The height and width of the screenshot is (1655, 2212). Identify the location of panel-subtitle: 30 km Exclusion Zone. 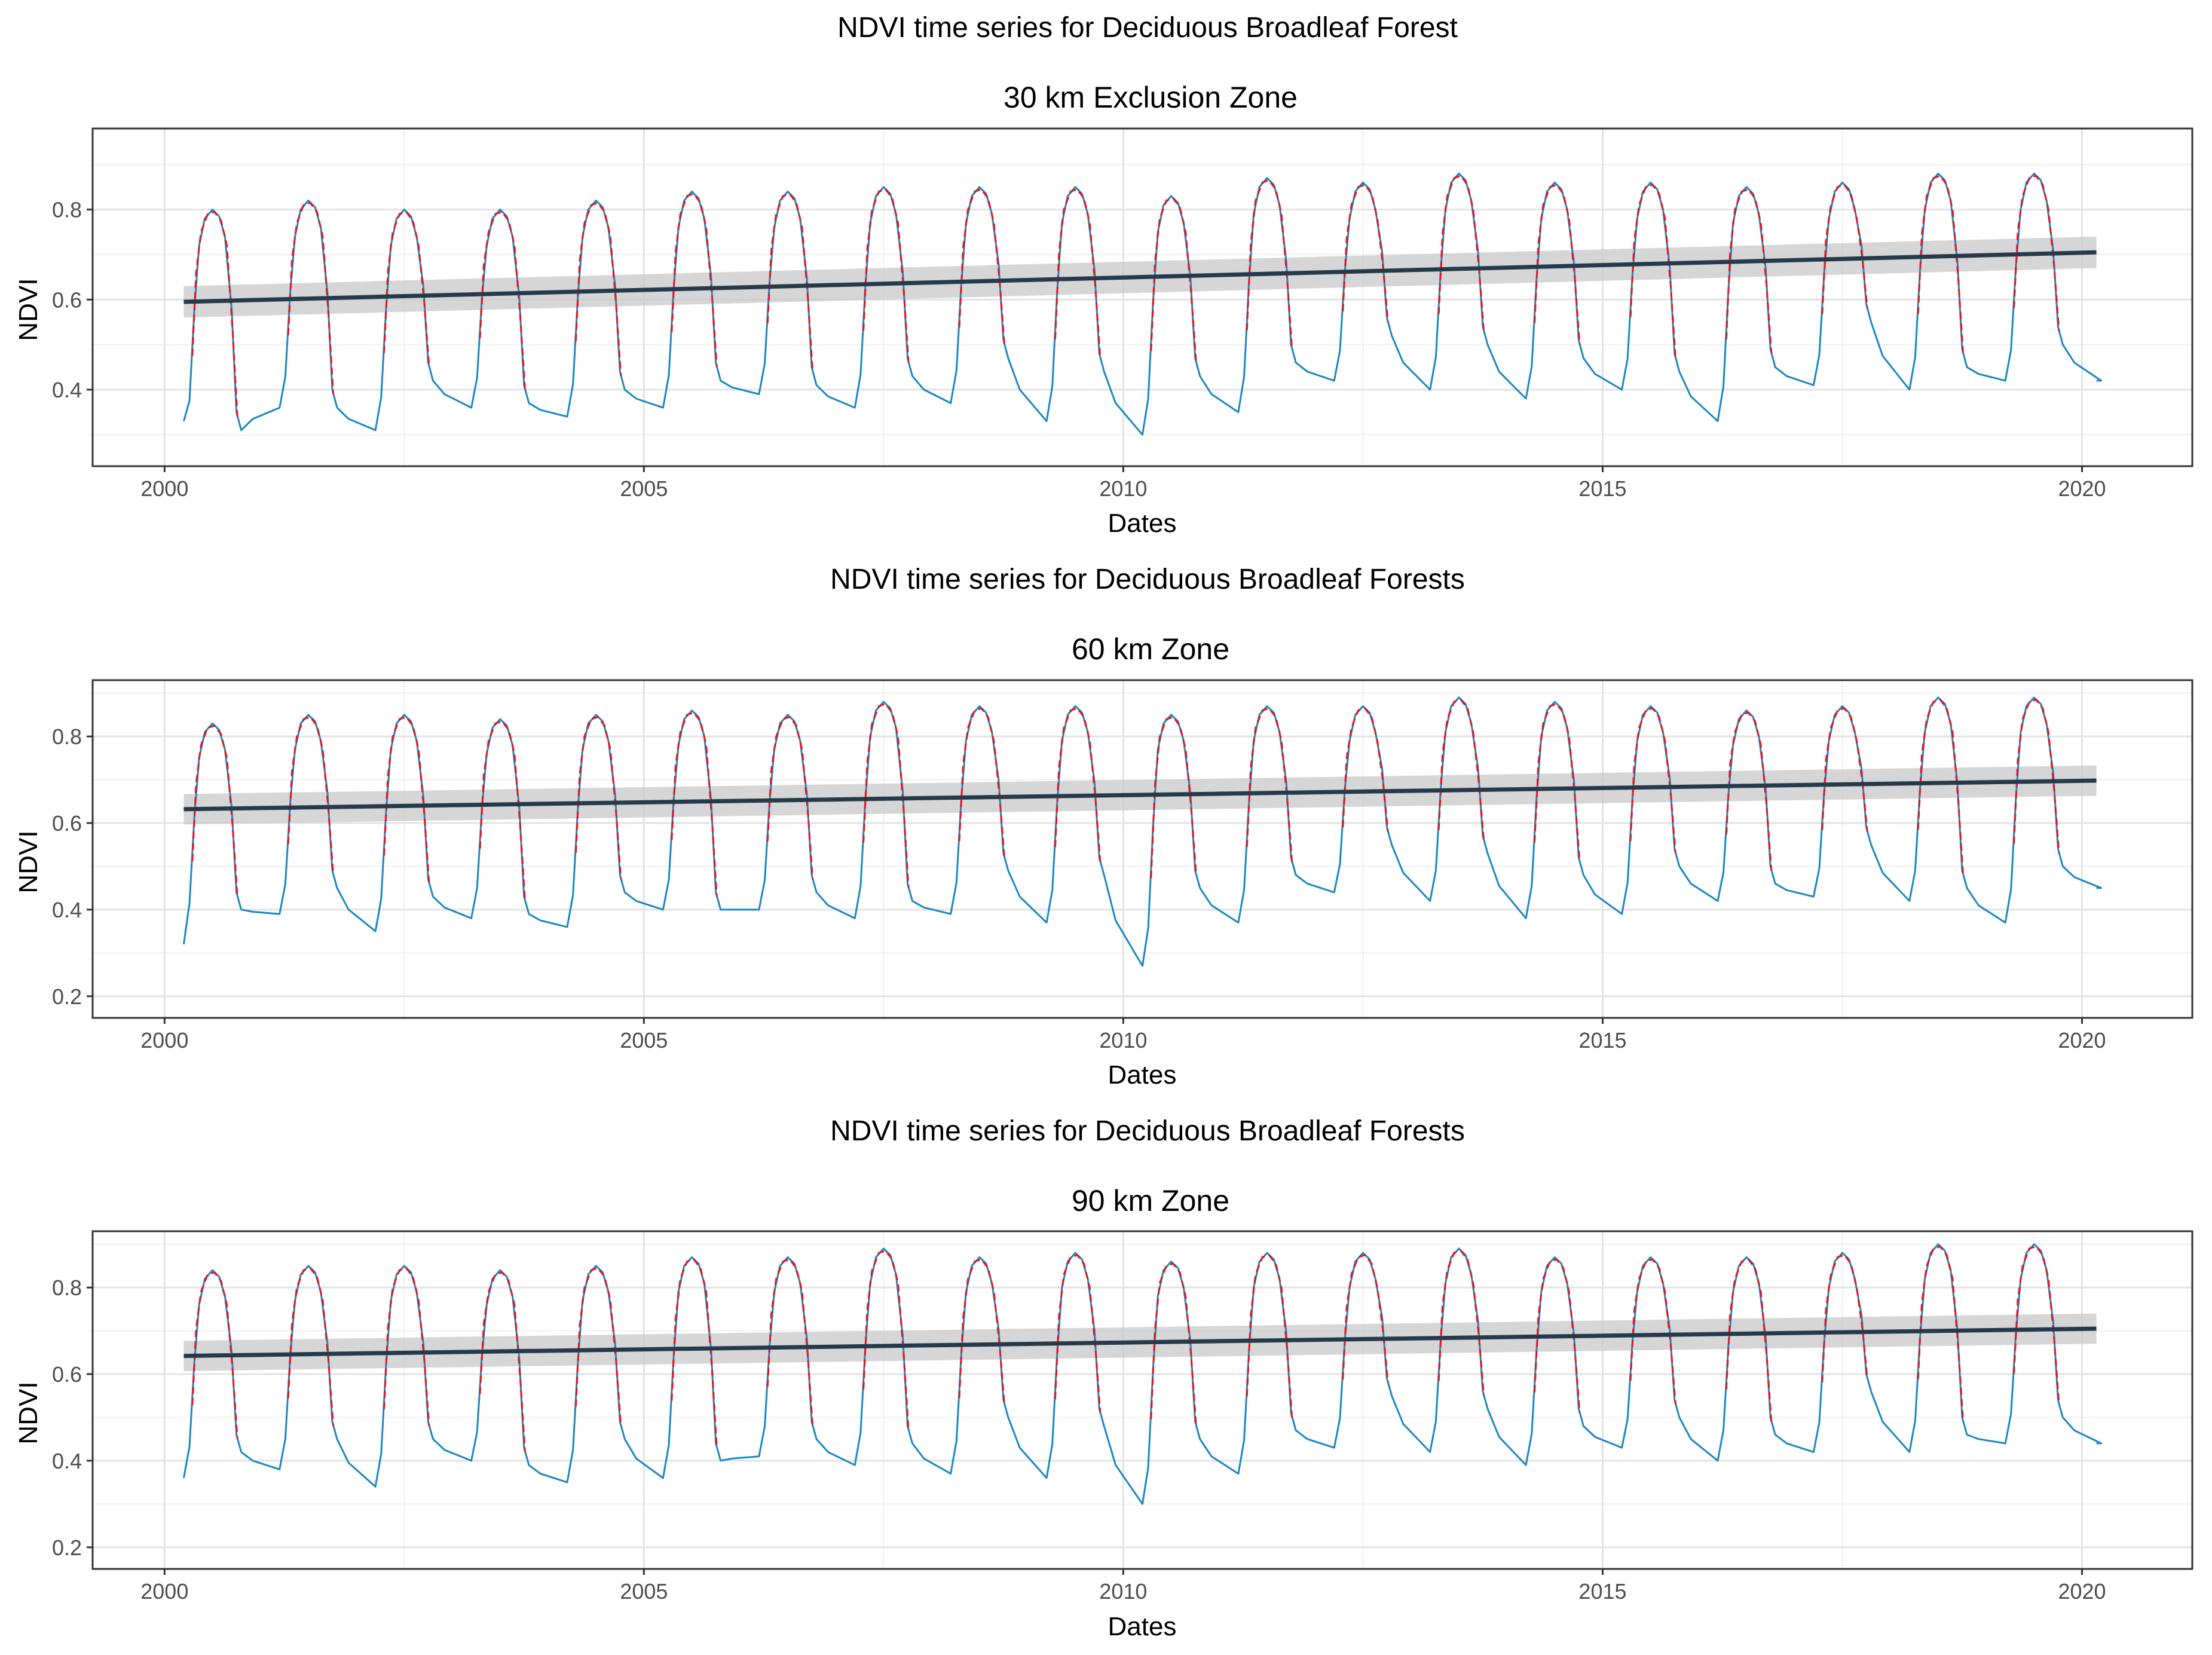
(1150, 97).